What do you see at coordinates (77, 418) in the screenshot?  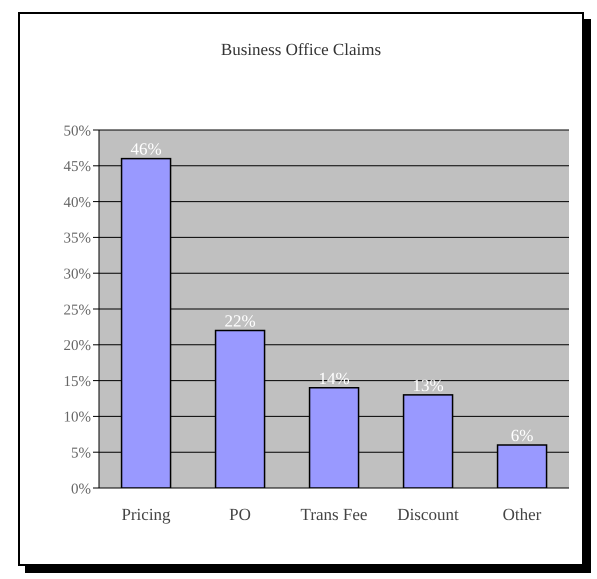 I see `y-tick-label: 10%` at bounding box center [77, 418].